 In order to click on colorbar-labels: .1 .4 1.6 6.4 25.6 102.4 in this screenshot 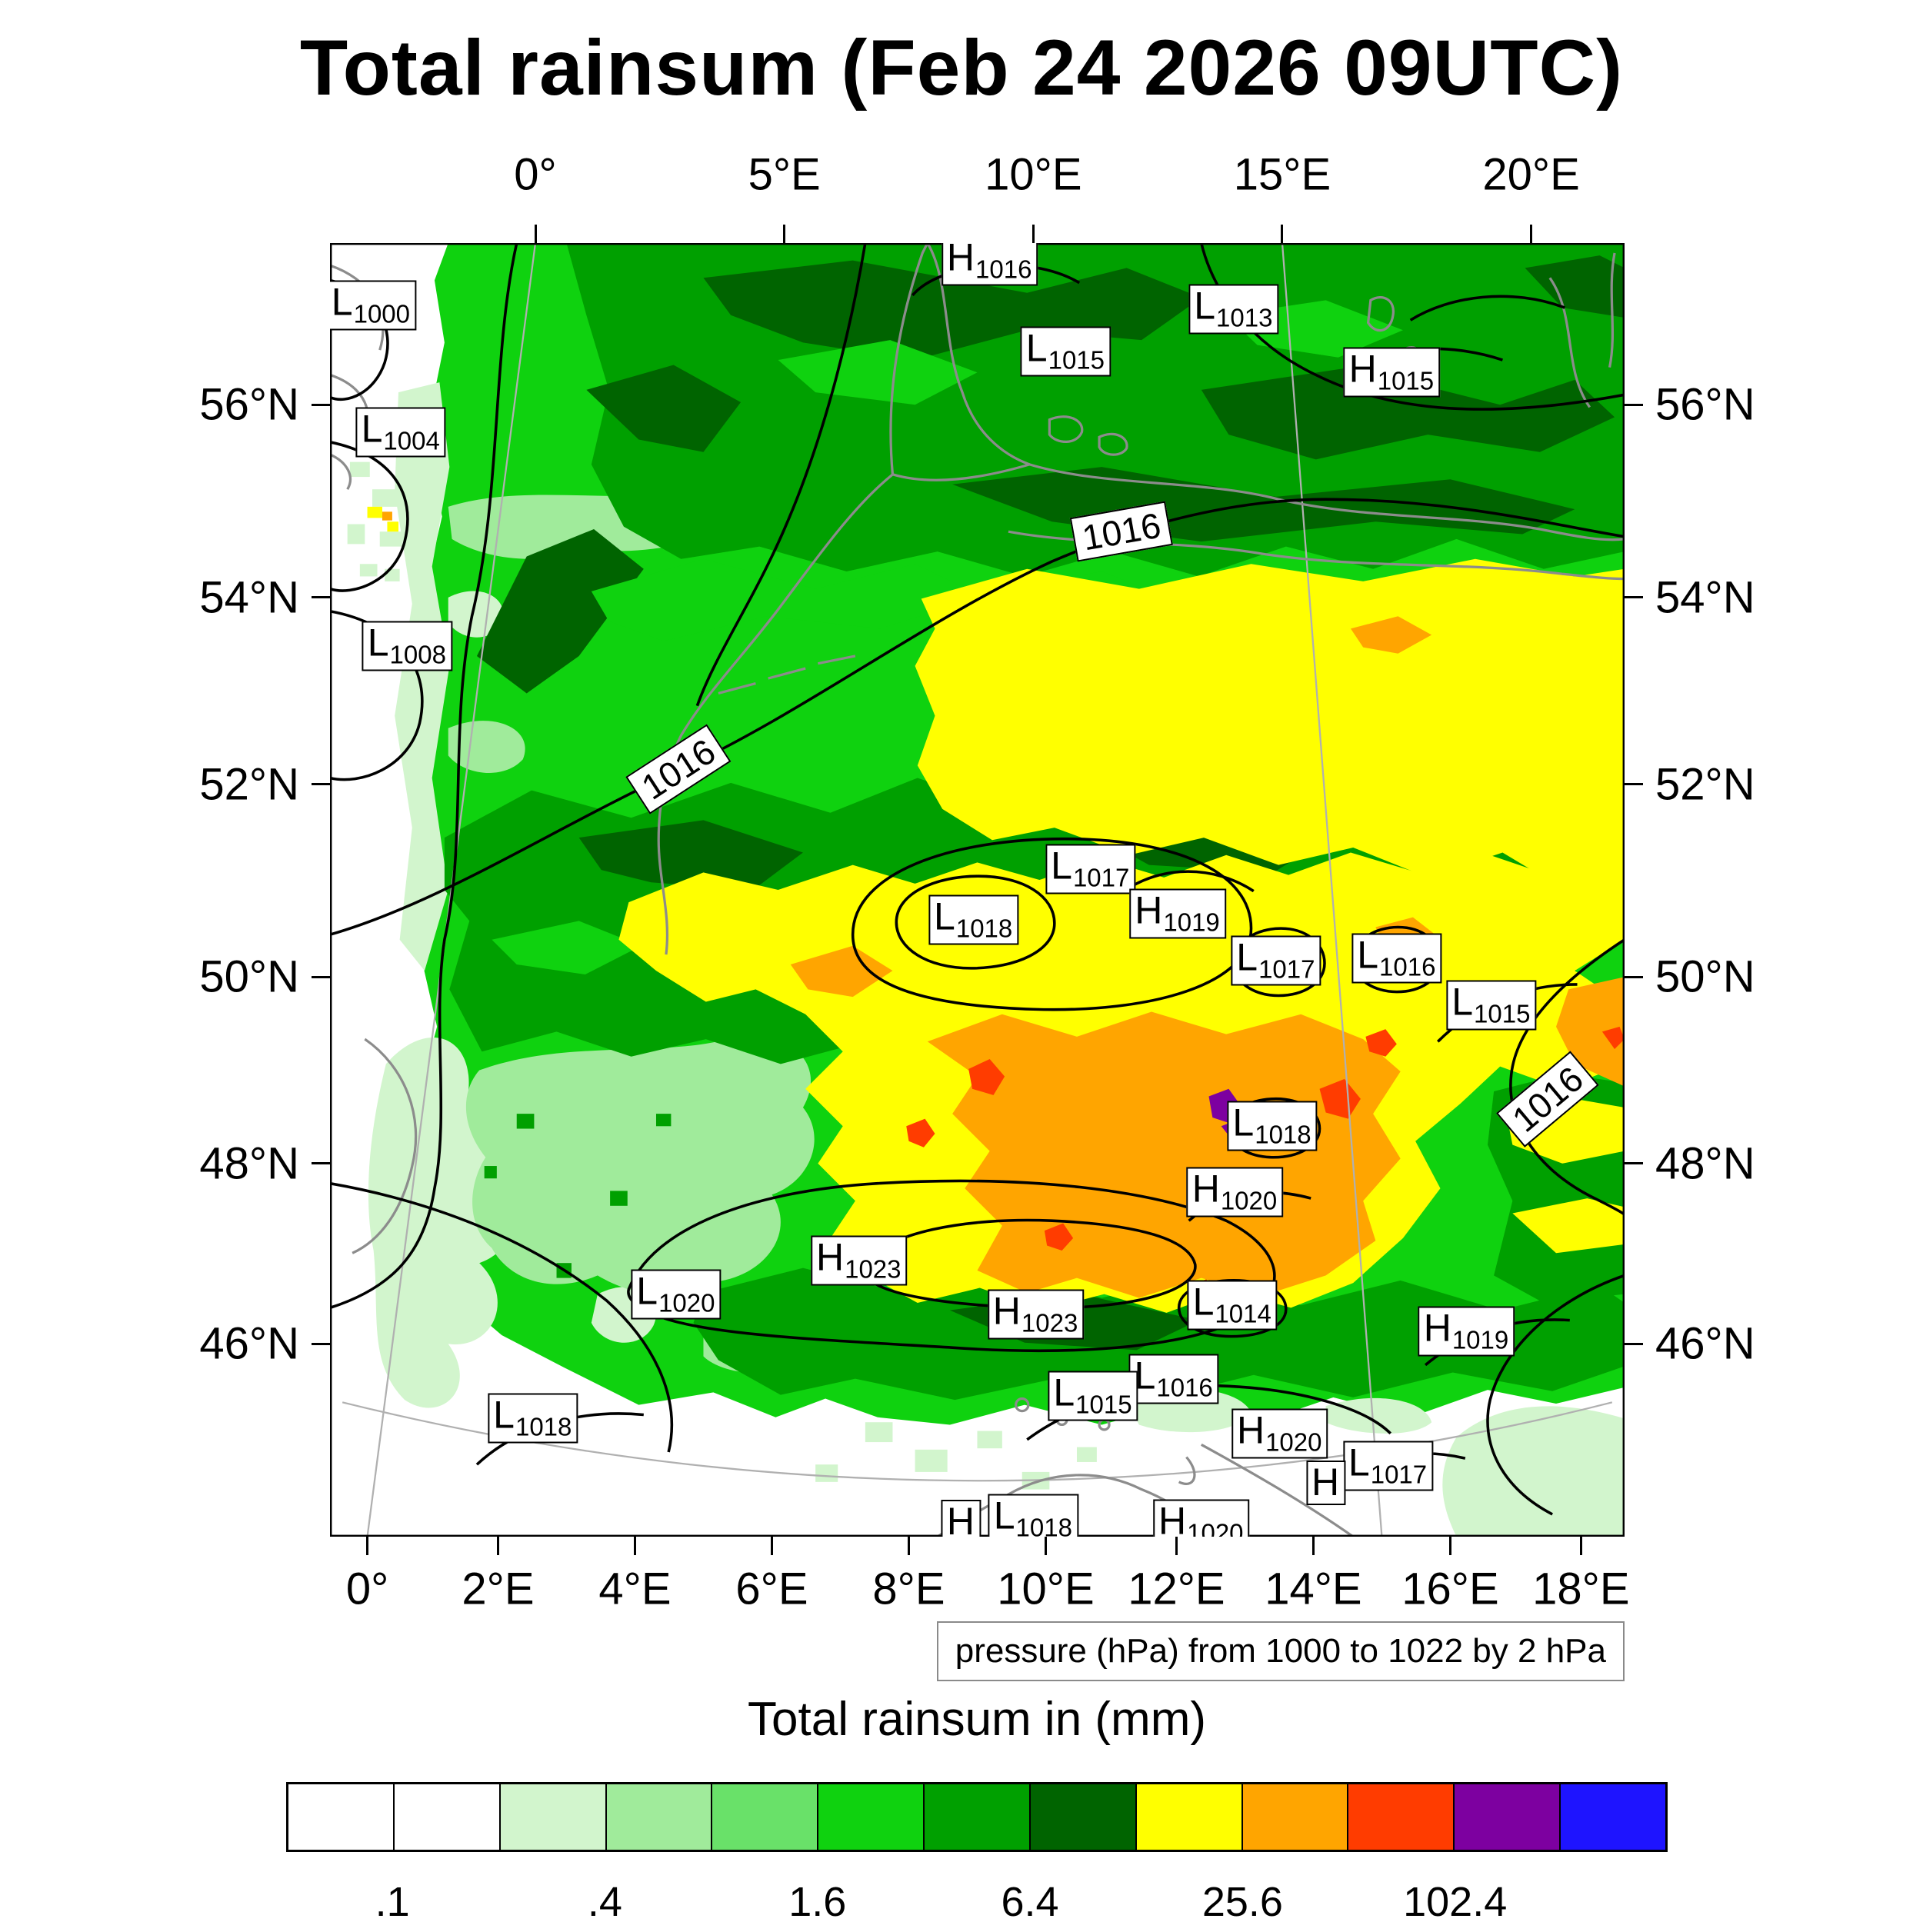, I will do `click(961, 1905)`.